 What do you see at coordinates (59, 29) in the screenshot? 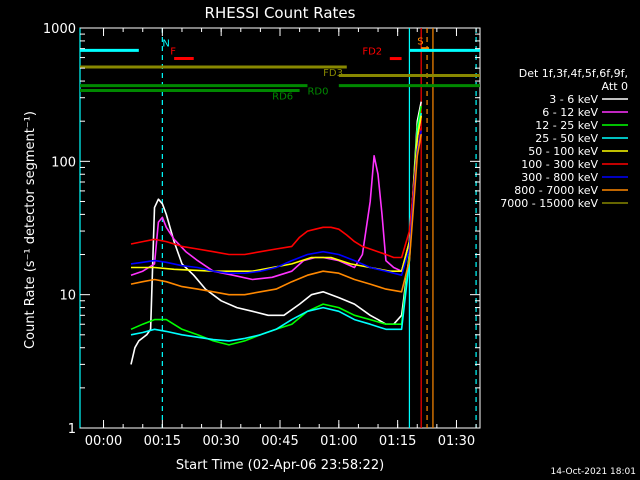
I see `y-tick-label-3: 1000` at bounding box center [59, 29].